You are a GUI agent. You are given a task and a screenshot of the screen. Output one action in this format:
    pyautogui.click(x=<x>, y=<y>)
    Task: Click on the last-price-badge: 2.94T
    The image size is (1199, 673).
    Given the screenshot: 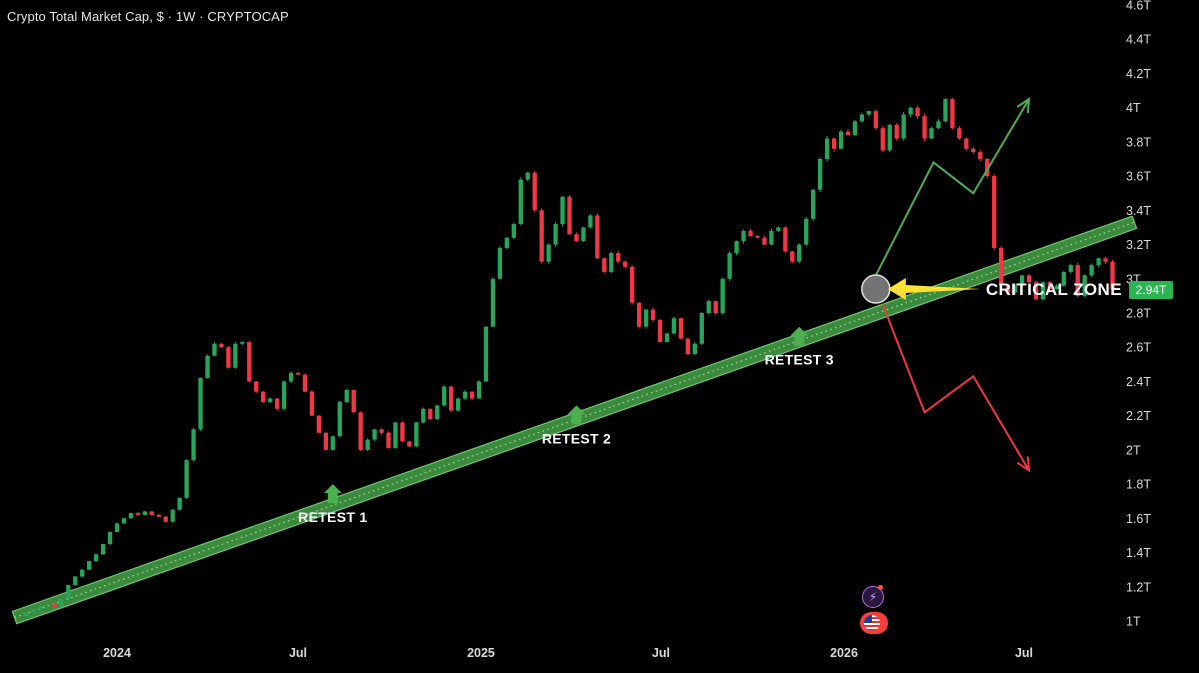 What is the action you would take?
    pyautogui.click(x=1151, y=290)
    